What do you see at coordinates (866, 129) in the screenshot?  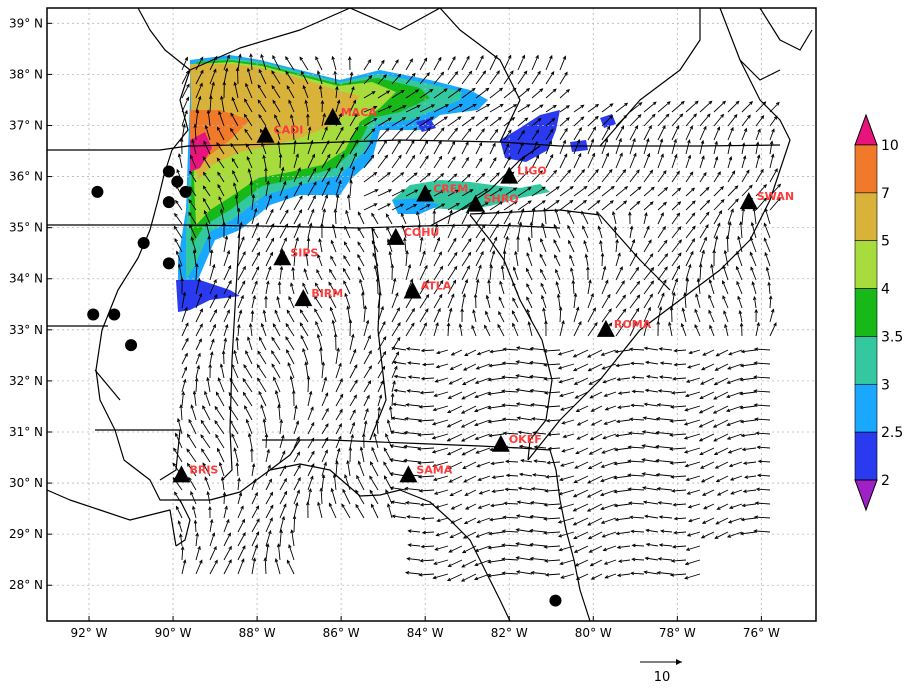 I see `colorbar-top-arrow` at bounding box center [866, 129].